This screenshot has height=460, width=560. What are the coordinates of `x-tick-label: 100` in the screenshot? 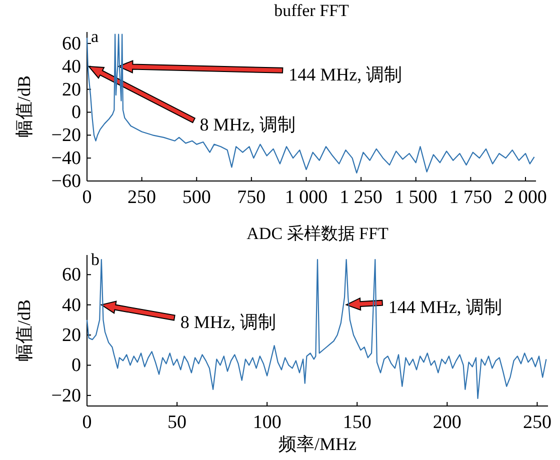 It's located at (267, 422).